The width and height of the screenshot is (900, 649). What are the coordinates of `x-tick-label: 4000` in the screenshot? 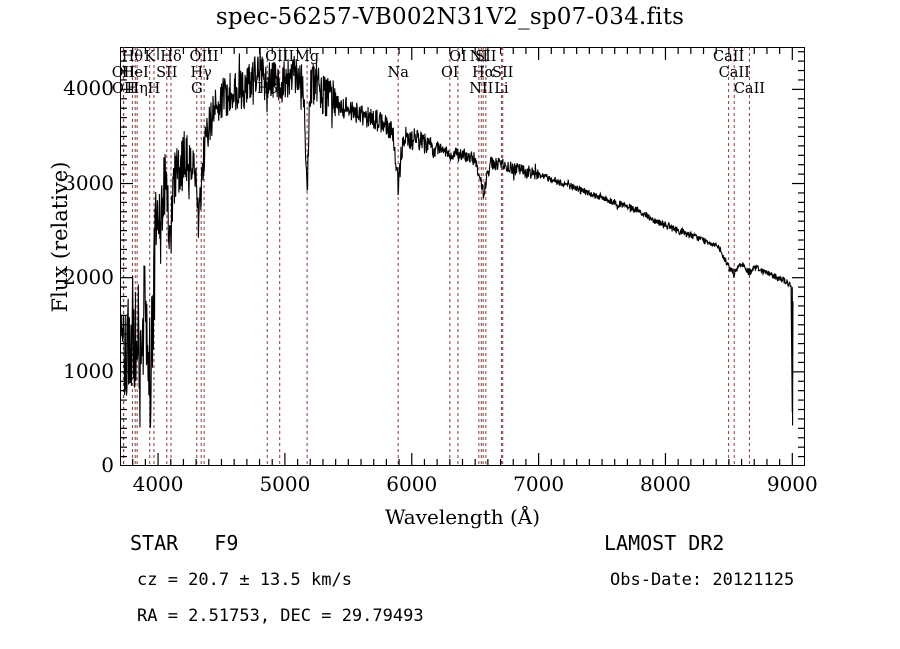 It's located at (158, 484).